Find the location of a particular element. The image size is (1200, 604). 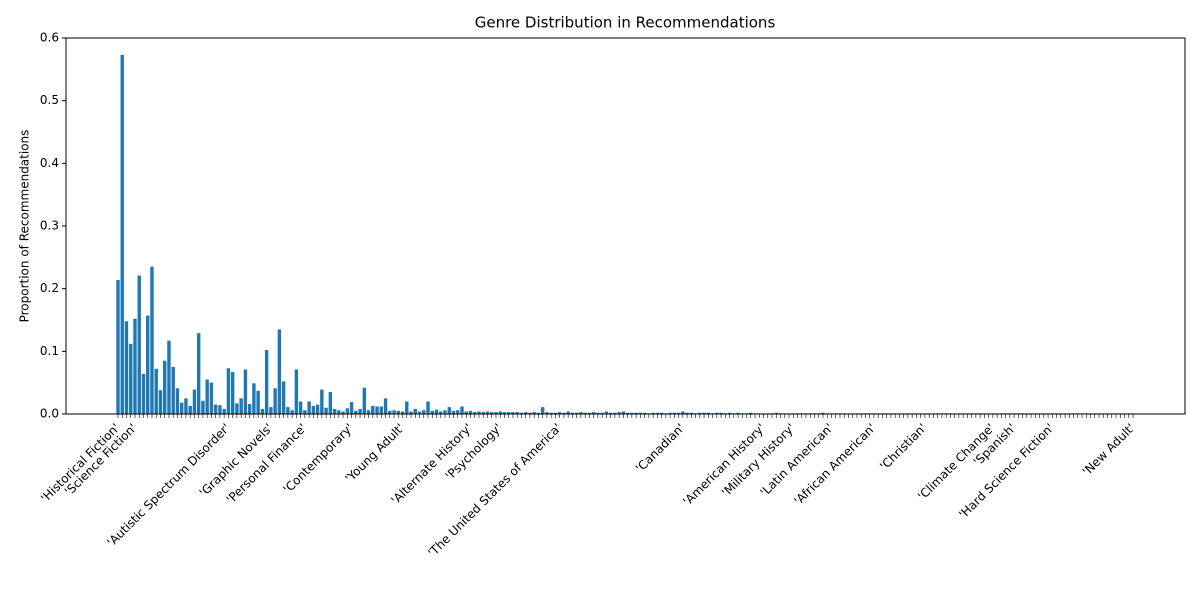

x-tick-label: 'Latin American' is located at coordinates (796, 460).